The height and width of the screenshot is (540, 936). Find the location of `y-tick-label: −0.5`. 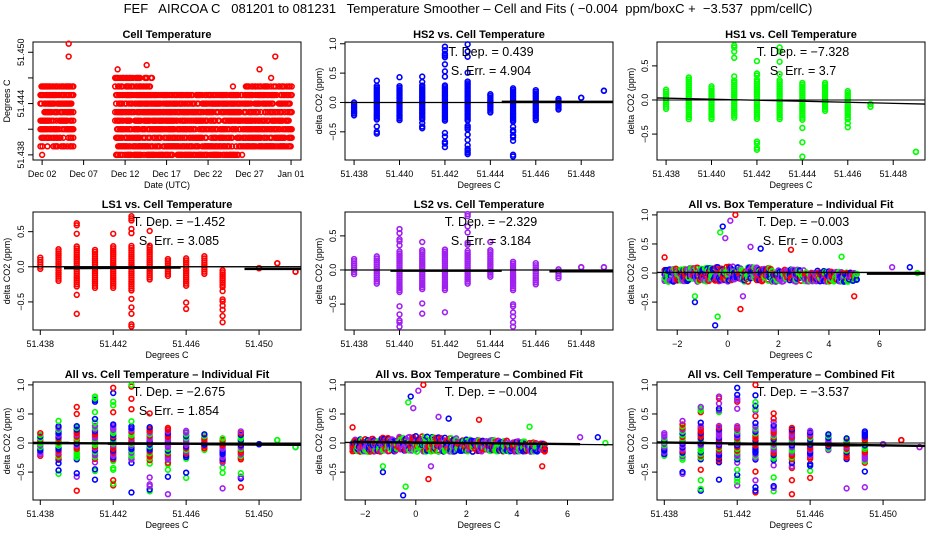

y-tick-label: −0.5 is located at coordinates (645, 302).